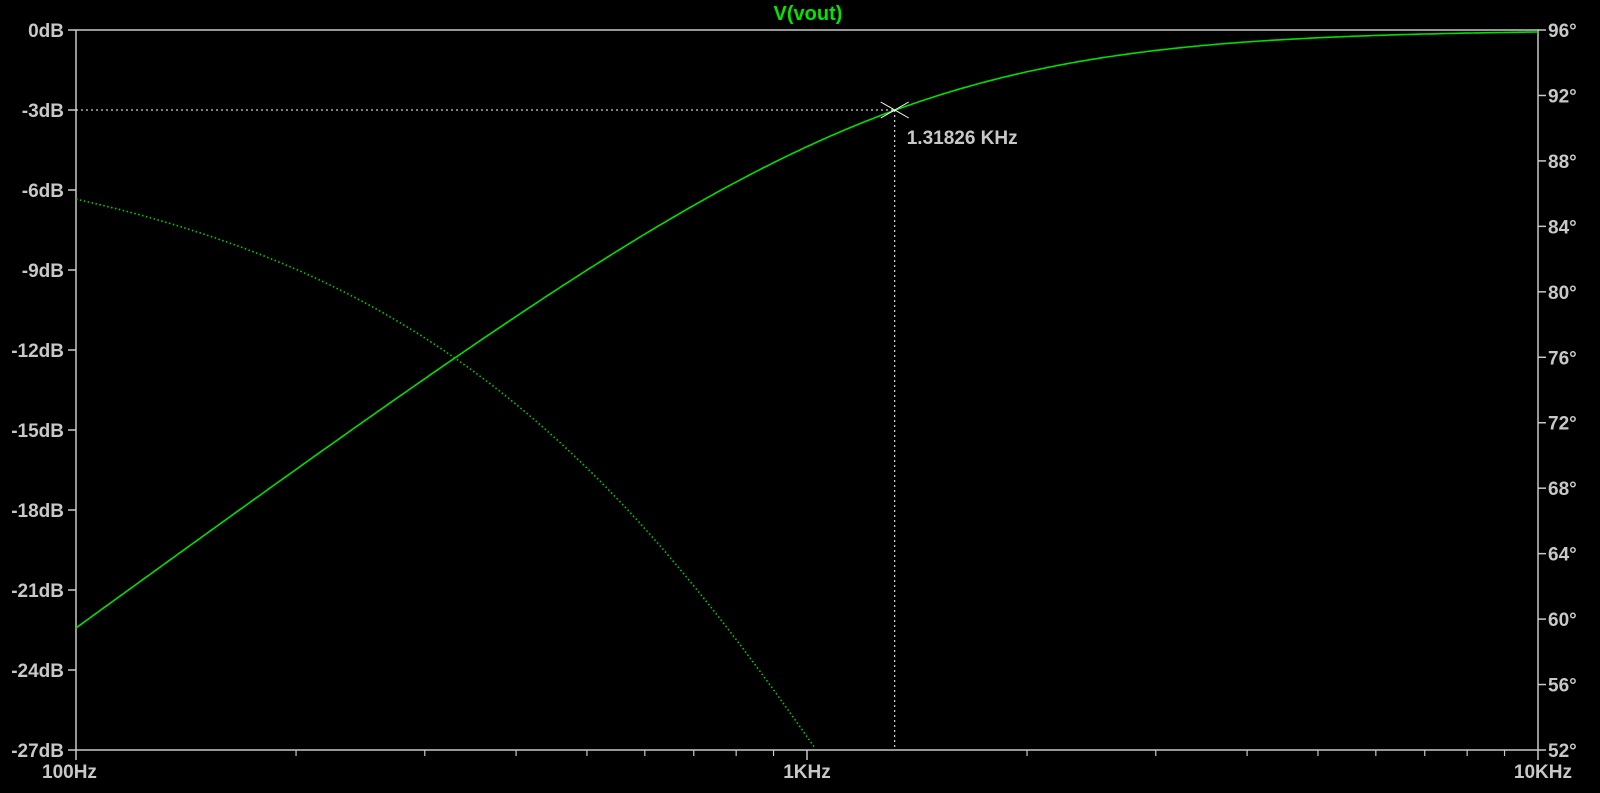 This screenshot has width=1600, height=793. Describe the element at coordinates (1543, 772) in the screenshot. I see `x-tick-label-2: 10KHz` at that location.